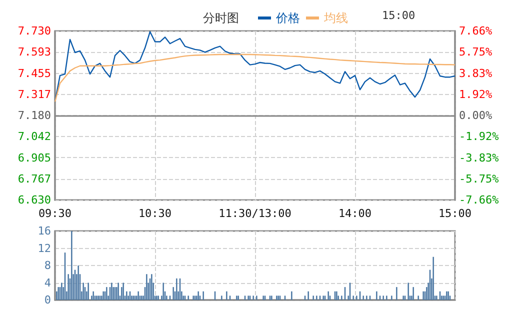 This screenshot has height=330, width=505. What do you see at coordinates (479, 137) in the screenshot?
I see `y2-tick-label: -1.92%` at bounding box center [479, 137].